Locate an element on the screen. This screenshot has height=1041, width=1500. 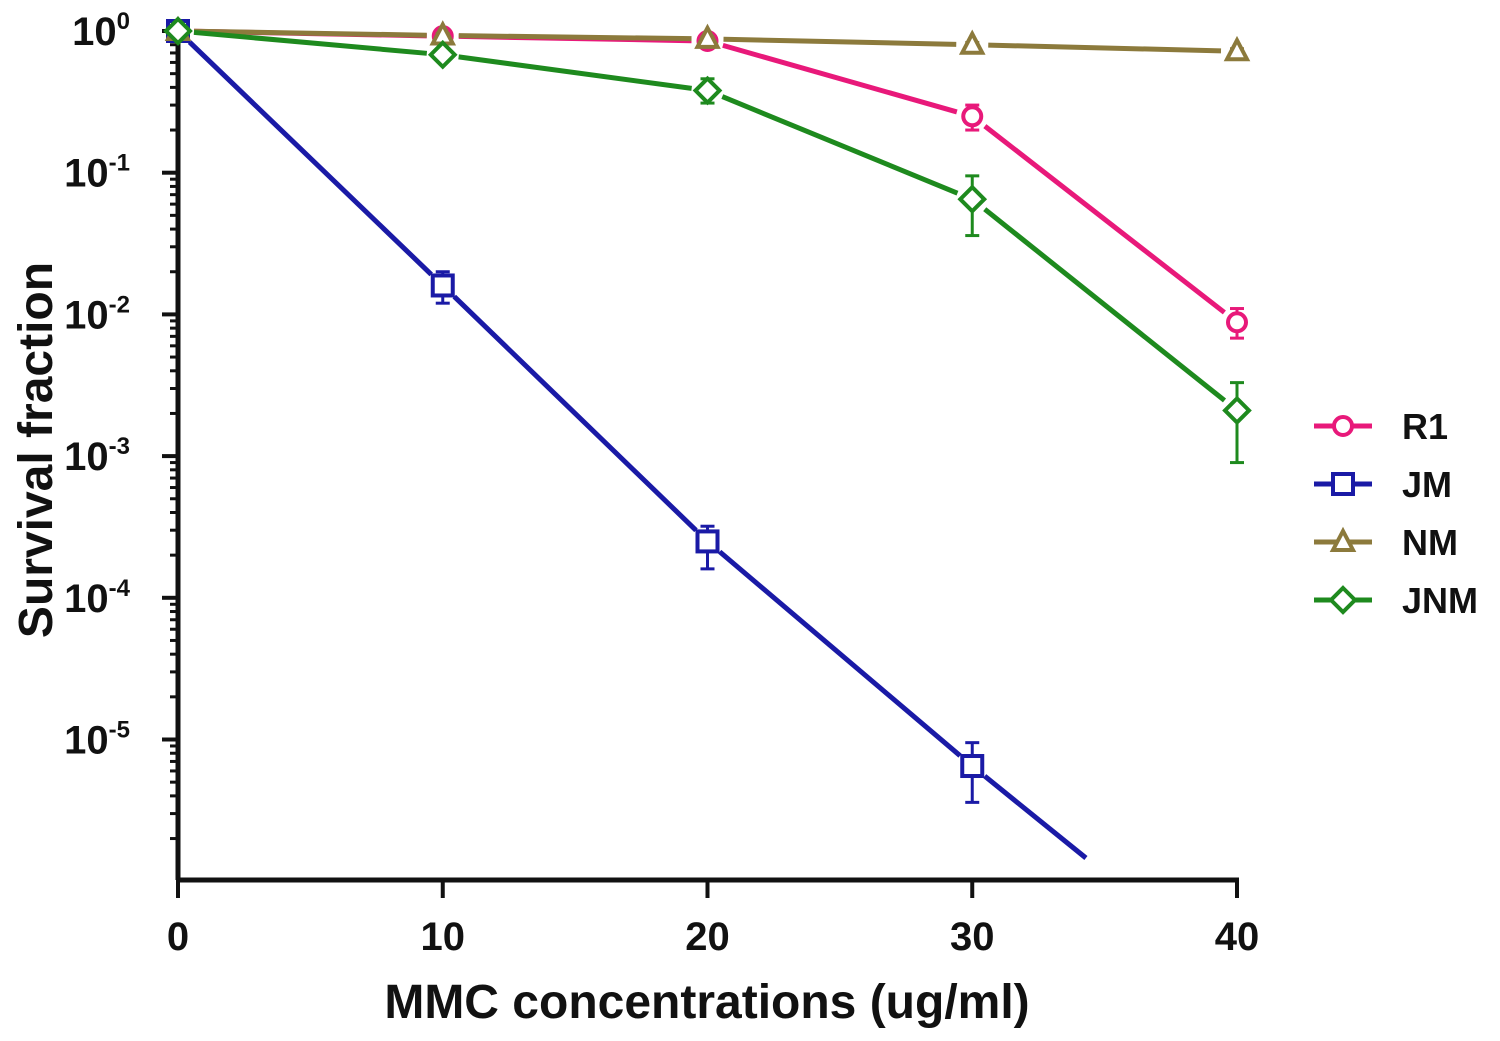
x-tick-label: 10 is located at coordinates (443, 937).